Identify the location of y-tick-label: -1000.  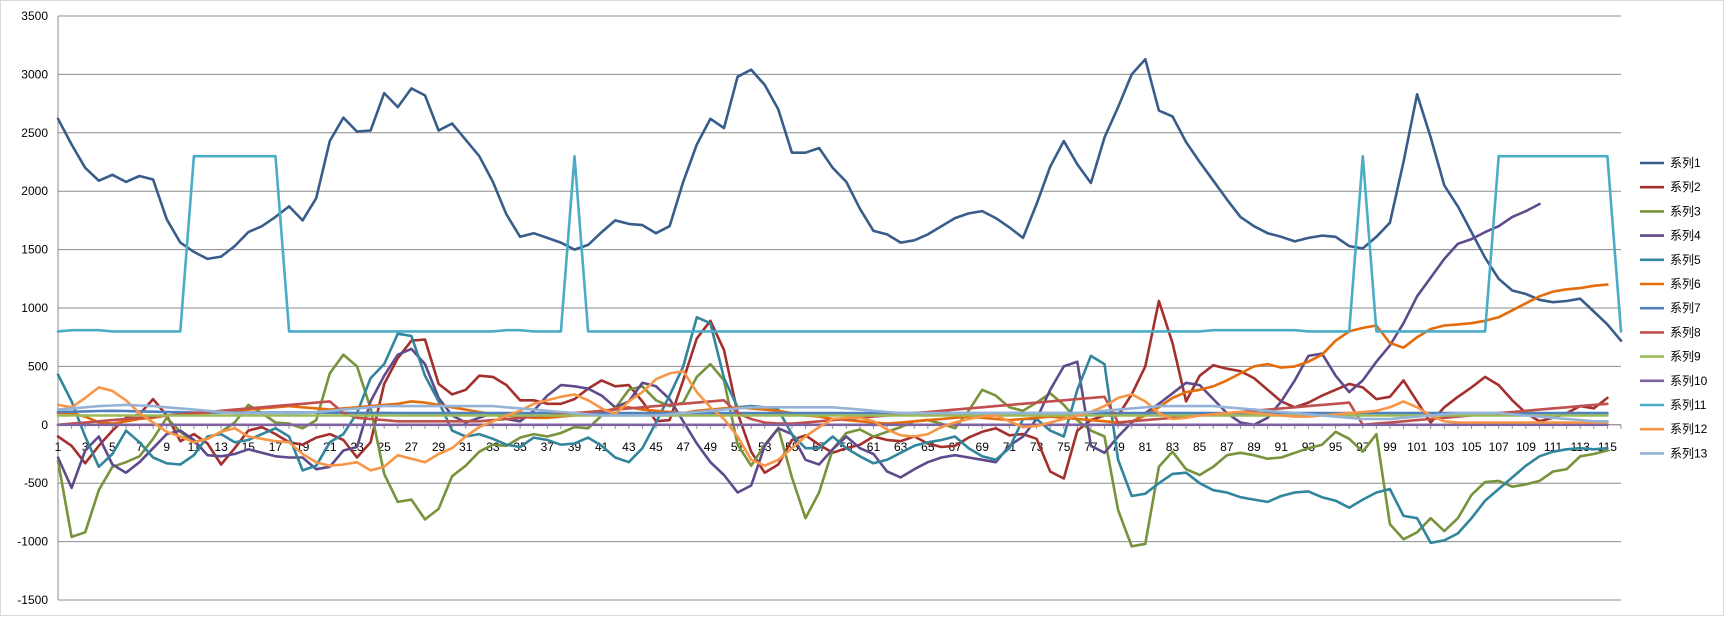
(32, 542).